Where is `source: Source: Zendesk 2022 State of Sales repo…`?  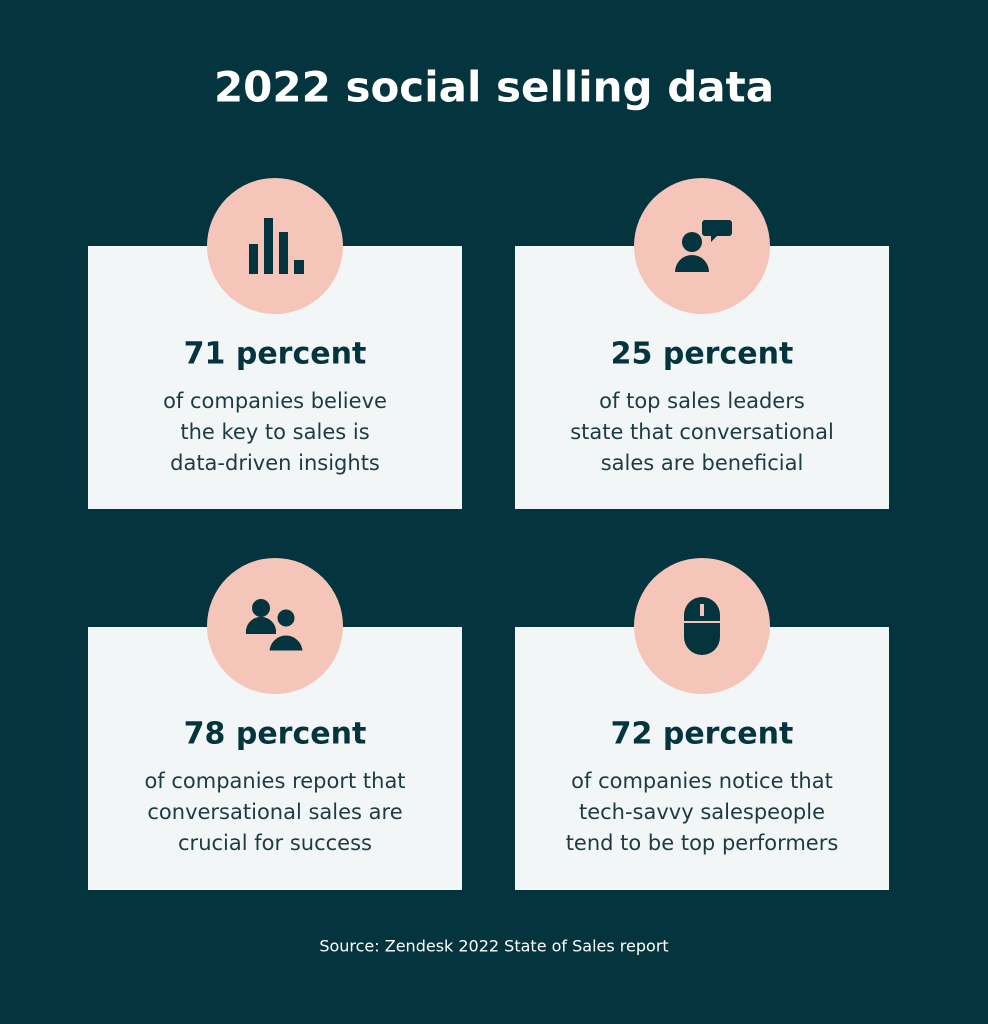
source: Source: Zendesk 2022 State of Sales repo… is located at coordinates (493, 946).